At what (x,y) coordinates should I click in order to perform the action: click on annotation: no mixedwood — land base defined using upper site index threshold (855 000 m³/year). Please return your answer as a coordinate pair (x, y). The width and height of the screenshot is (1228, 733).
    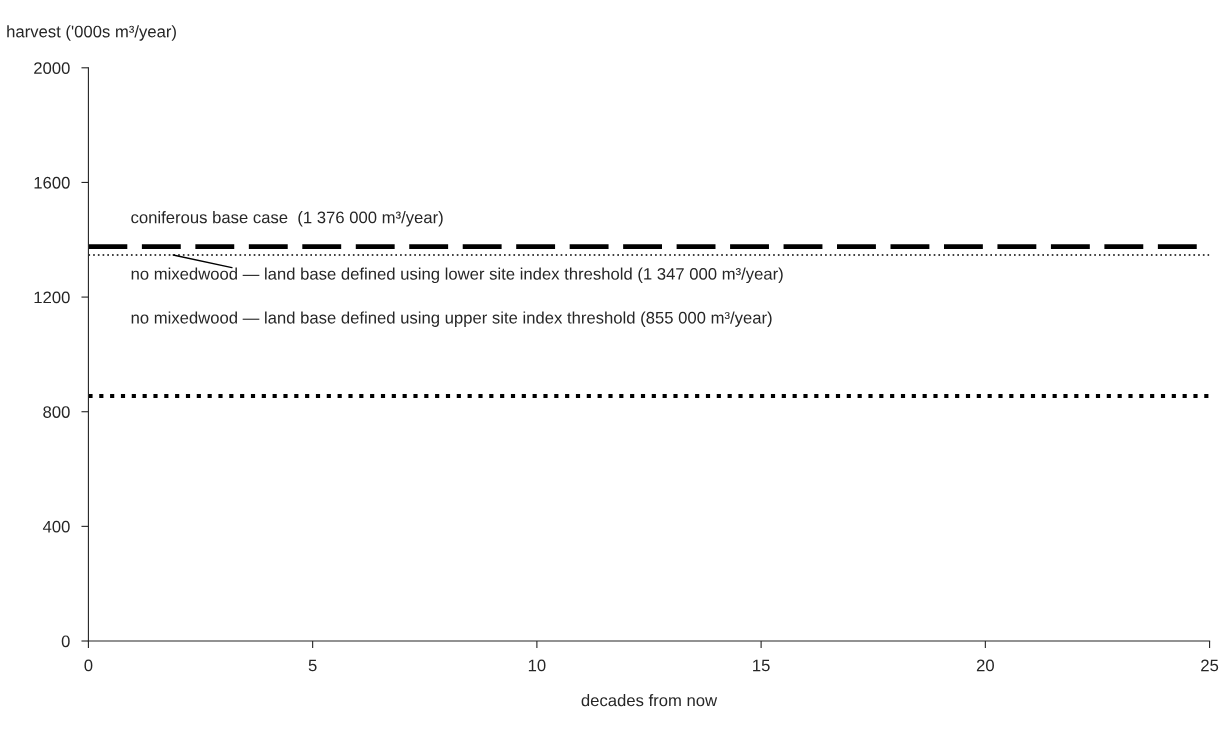
    Looking at the image, I should click on (451, 319).